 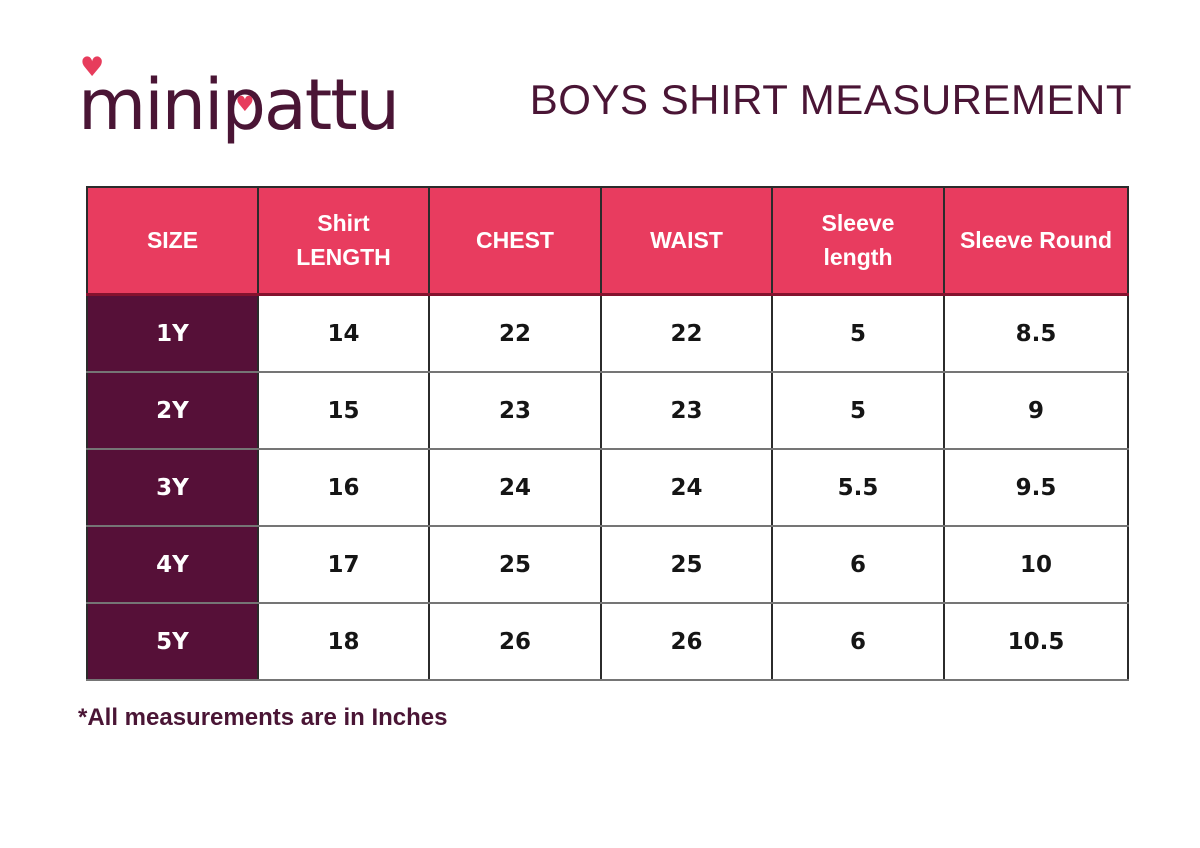 I want to click on chest-cell: 25, so click(x=515, y=564).